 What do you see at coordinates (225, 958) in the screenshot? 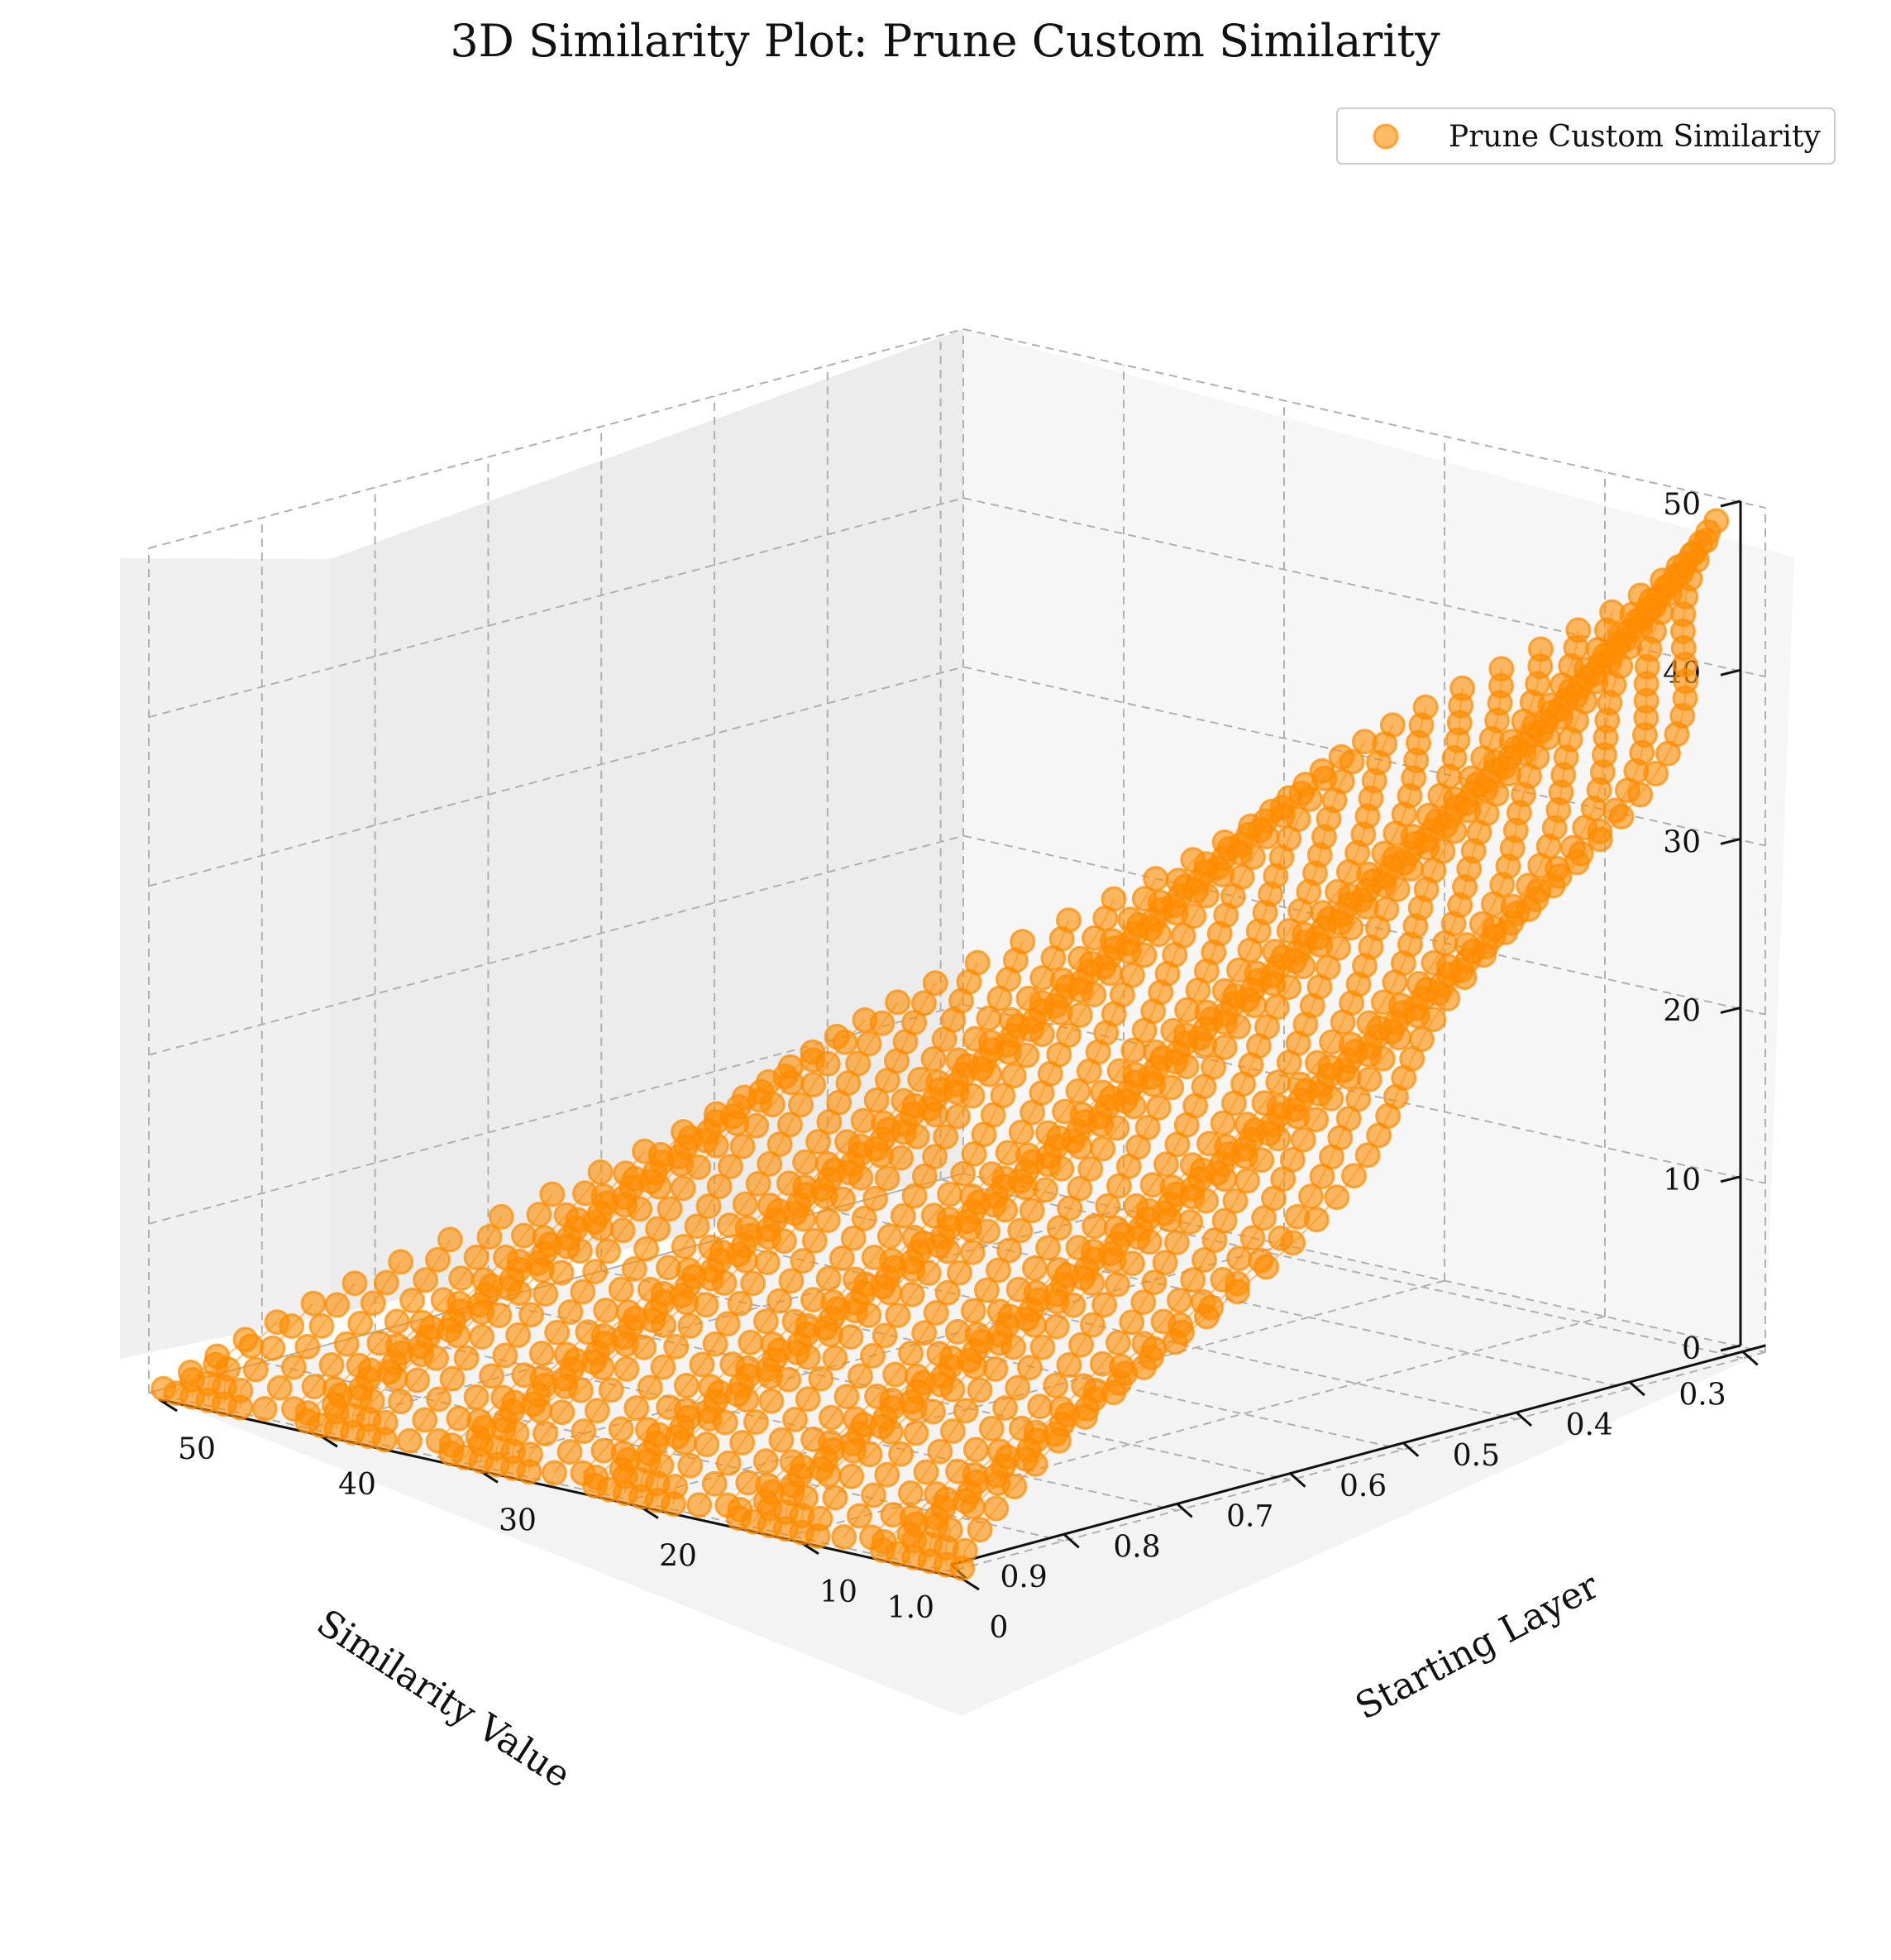
I see `back-left-pane` at bounding box center [225, 958].